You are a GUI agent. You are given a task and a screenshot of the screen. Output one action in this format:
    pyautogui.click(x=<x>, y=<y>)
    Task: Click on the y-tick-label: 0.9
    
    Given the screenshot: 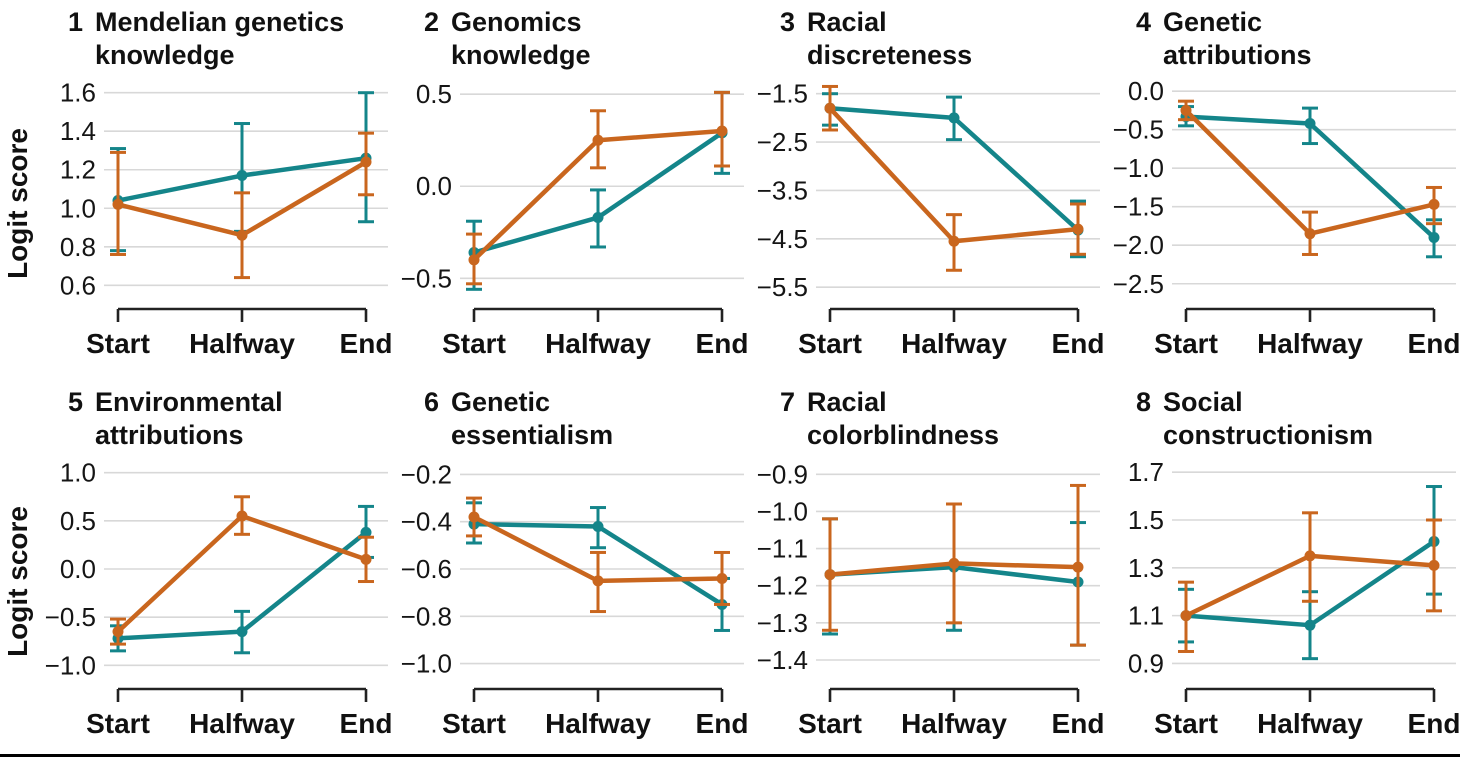 What is the action you would take?
    pyautogui.click(x=1146, y=663)
    